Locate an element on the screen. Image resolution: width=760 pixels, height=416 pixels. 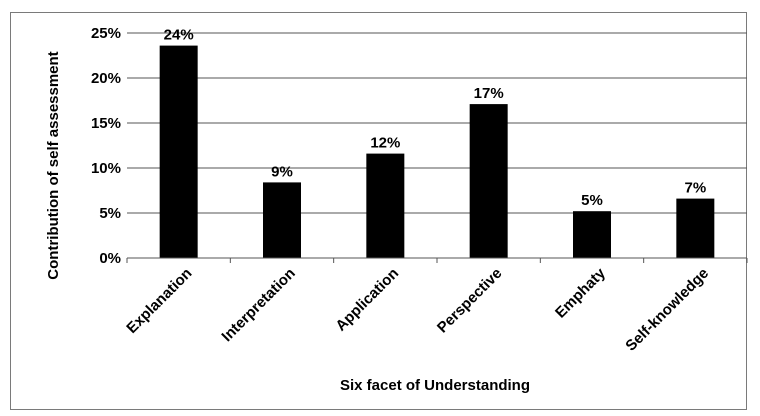
y-tick-label: 15% is located at coordinates (106, 123).